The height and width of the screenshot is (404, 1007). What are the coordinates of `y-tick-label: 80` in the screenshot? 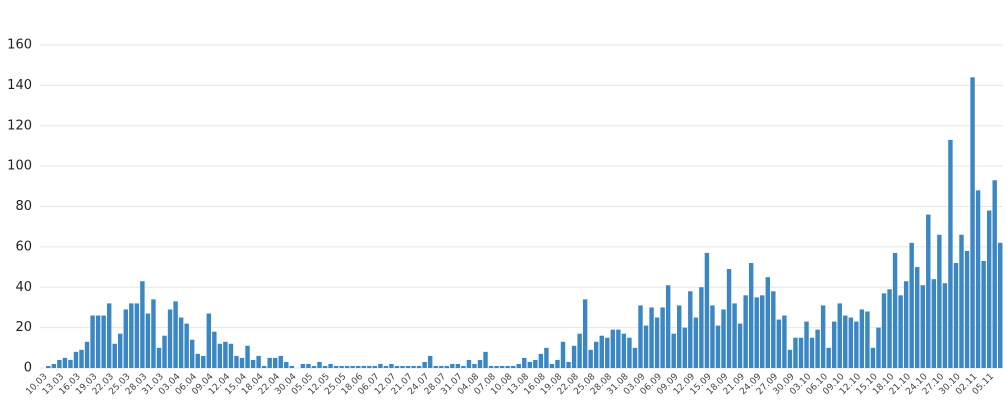 It's located at (23, 206).